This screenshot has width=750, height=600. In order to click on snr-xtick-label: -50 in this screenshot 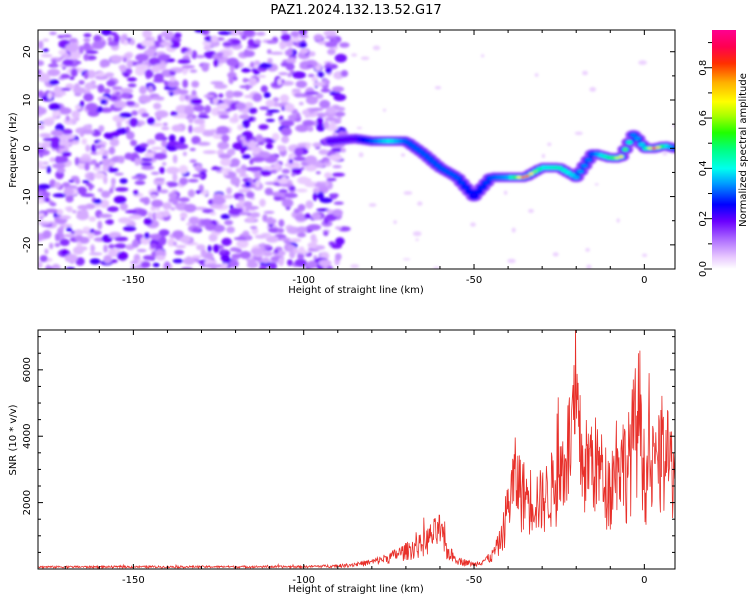, I will do `click(474, 580)`.